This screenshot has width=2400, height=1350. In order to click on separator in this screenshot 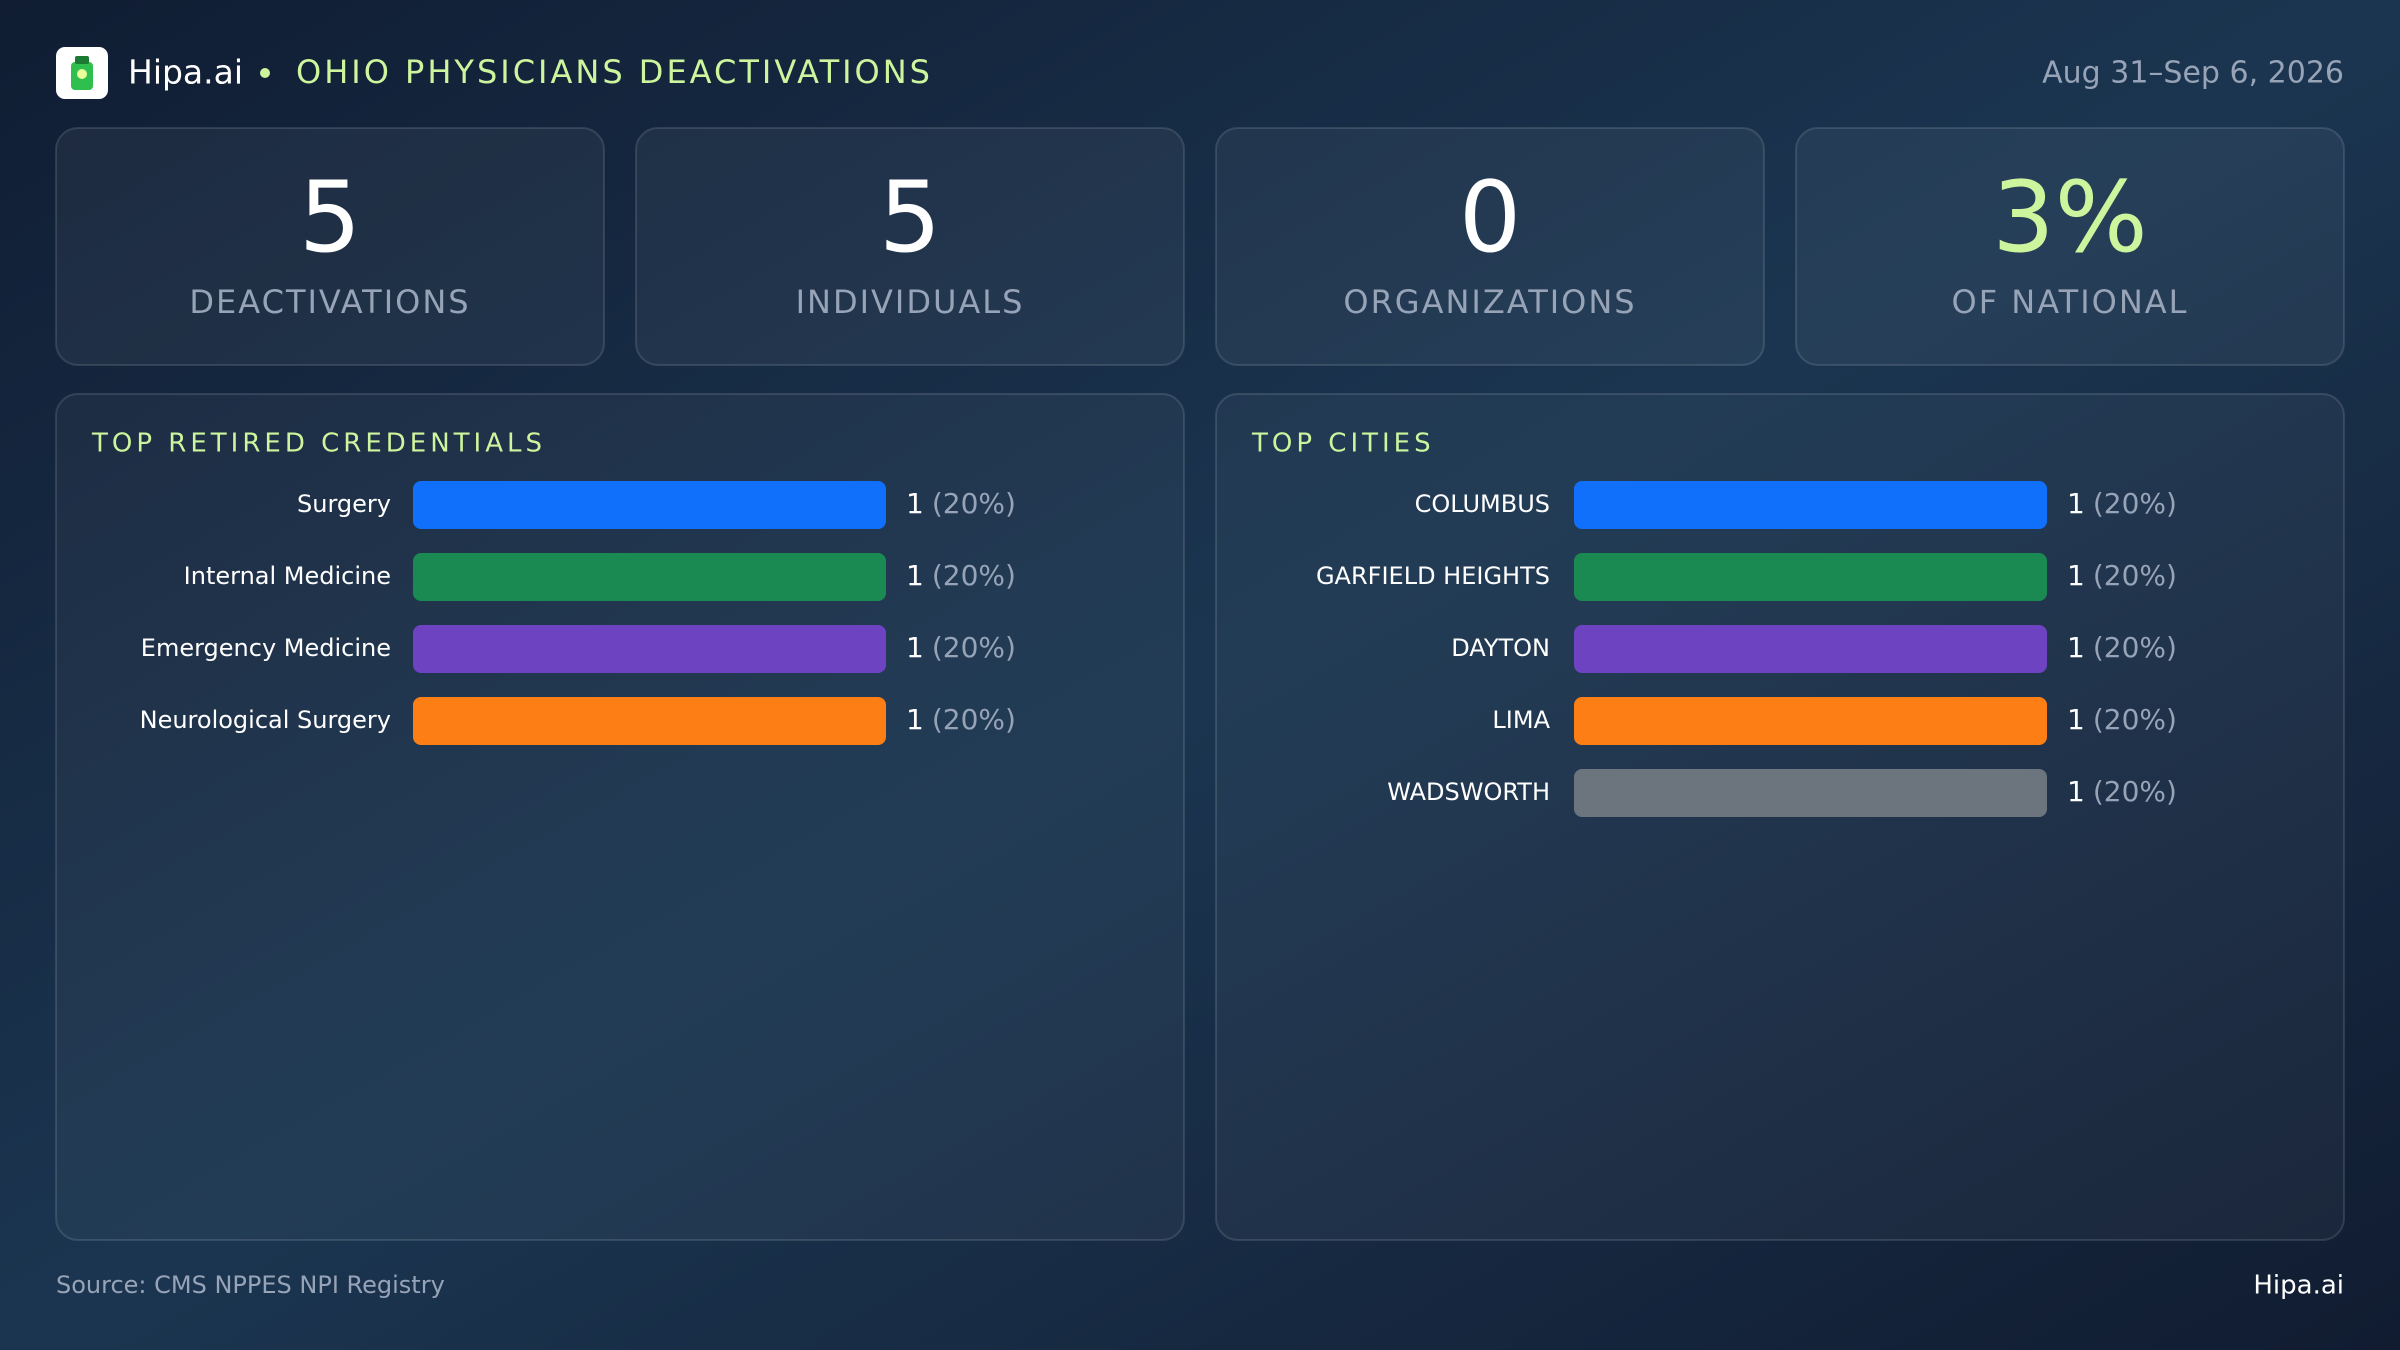, I will do `click(265, 73)`.